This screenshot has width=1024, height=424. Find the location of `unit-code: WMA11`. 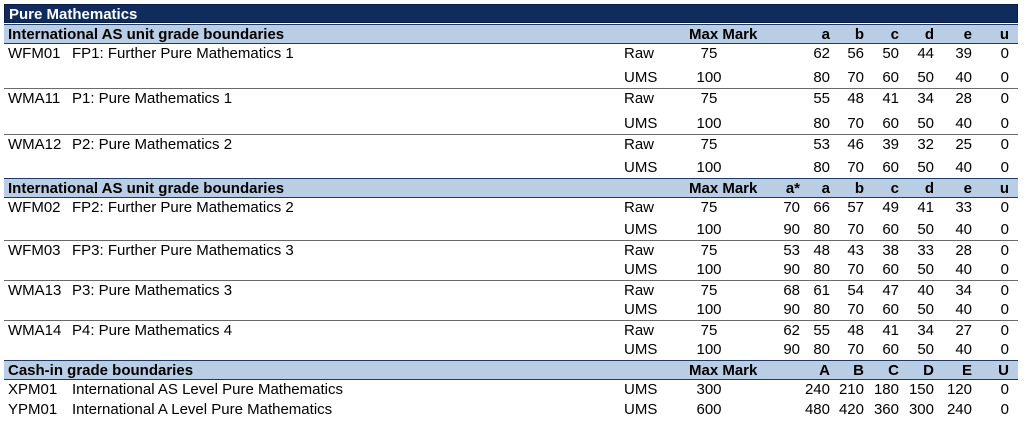

unit-code: WMA11 is located at coordinates (34, 98).